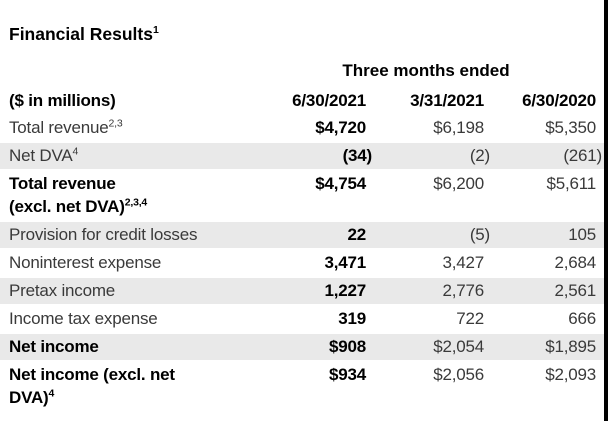 This screenshot has width=612, height=421. Describe the element at coordinates (83, 318) in the screenshot. I see `row-label: Income tax expense` at that location.